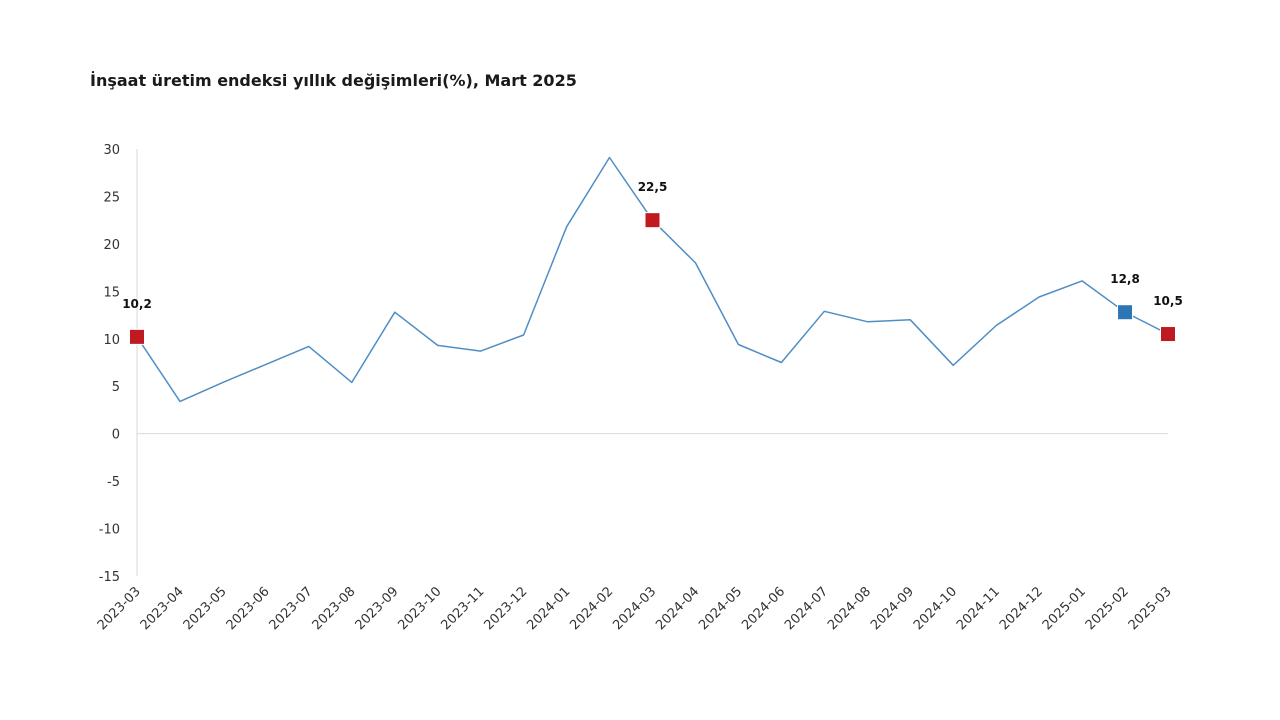 Image resolution: width=1280 pixels, height=720 pixels. I want to click on y-tick-label: -10, so click(109, 530).